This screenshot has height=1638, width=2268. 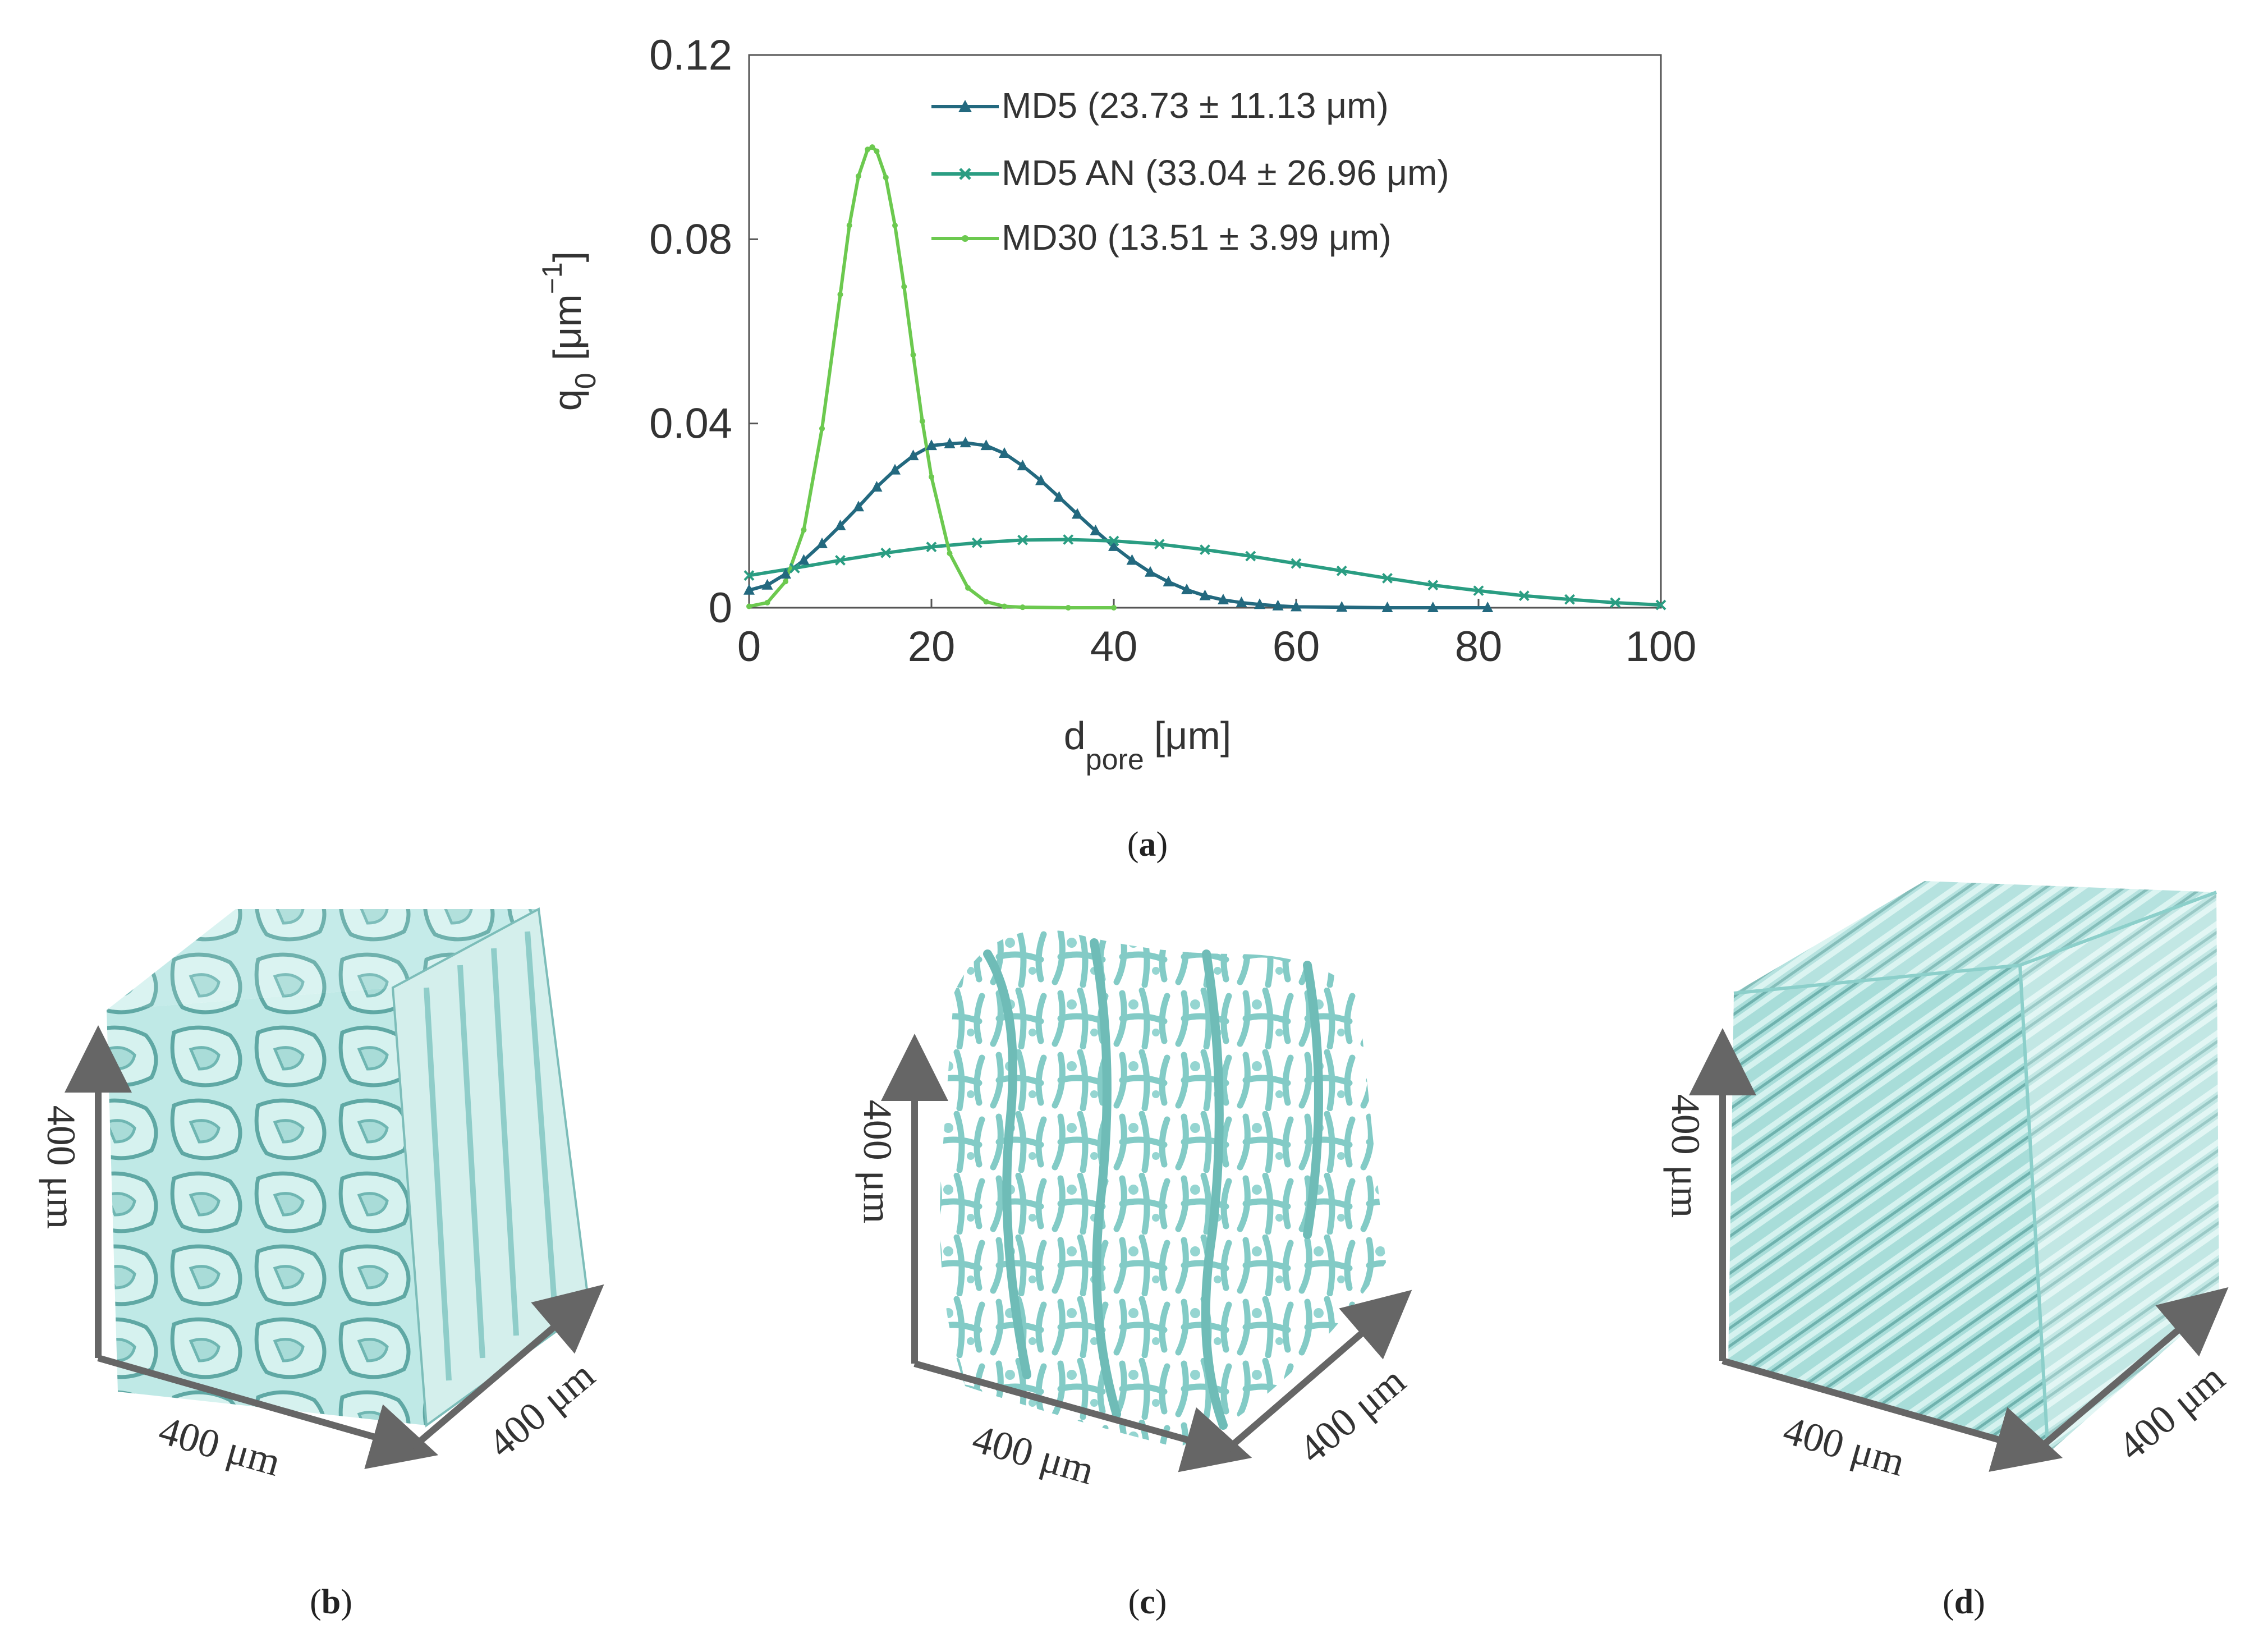 I want to click on x-axis-ticks: 0 20 40 60 80 100, so click(x=1216, y=635).